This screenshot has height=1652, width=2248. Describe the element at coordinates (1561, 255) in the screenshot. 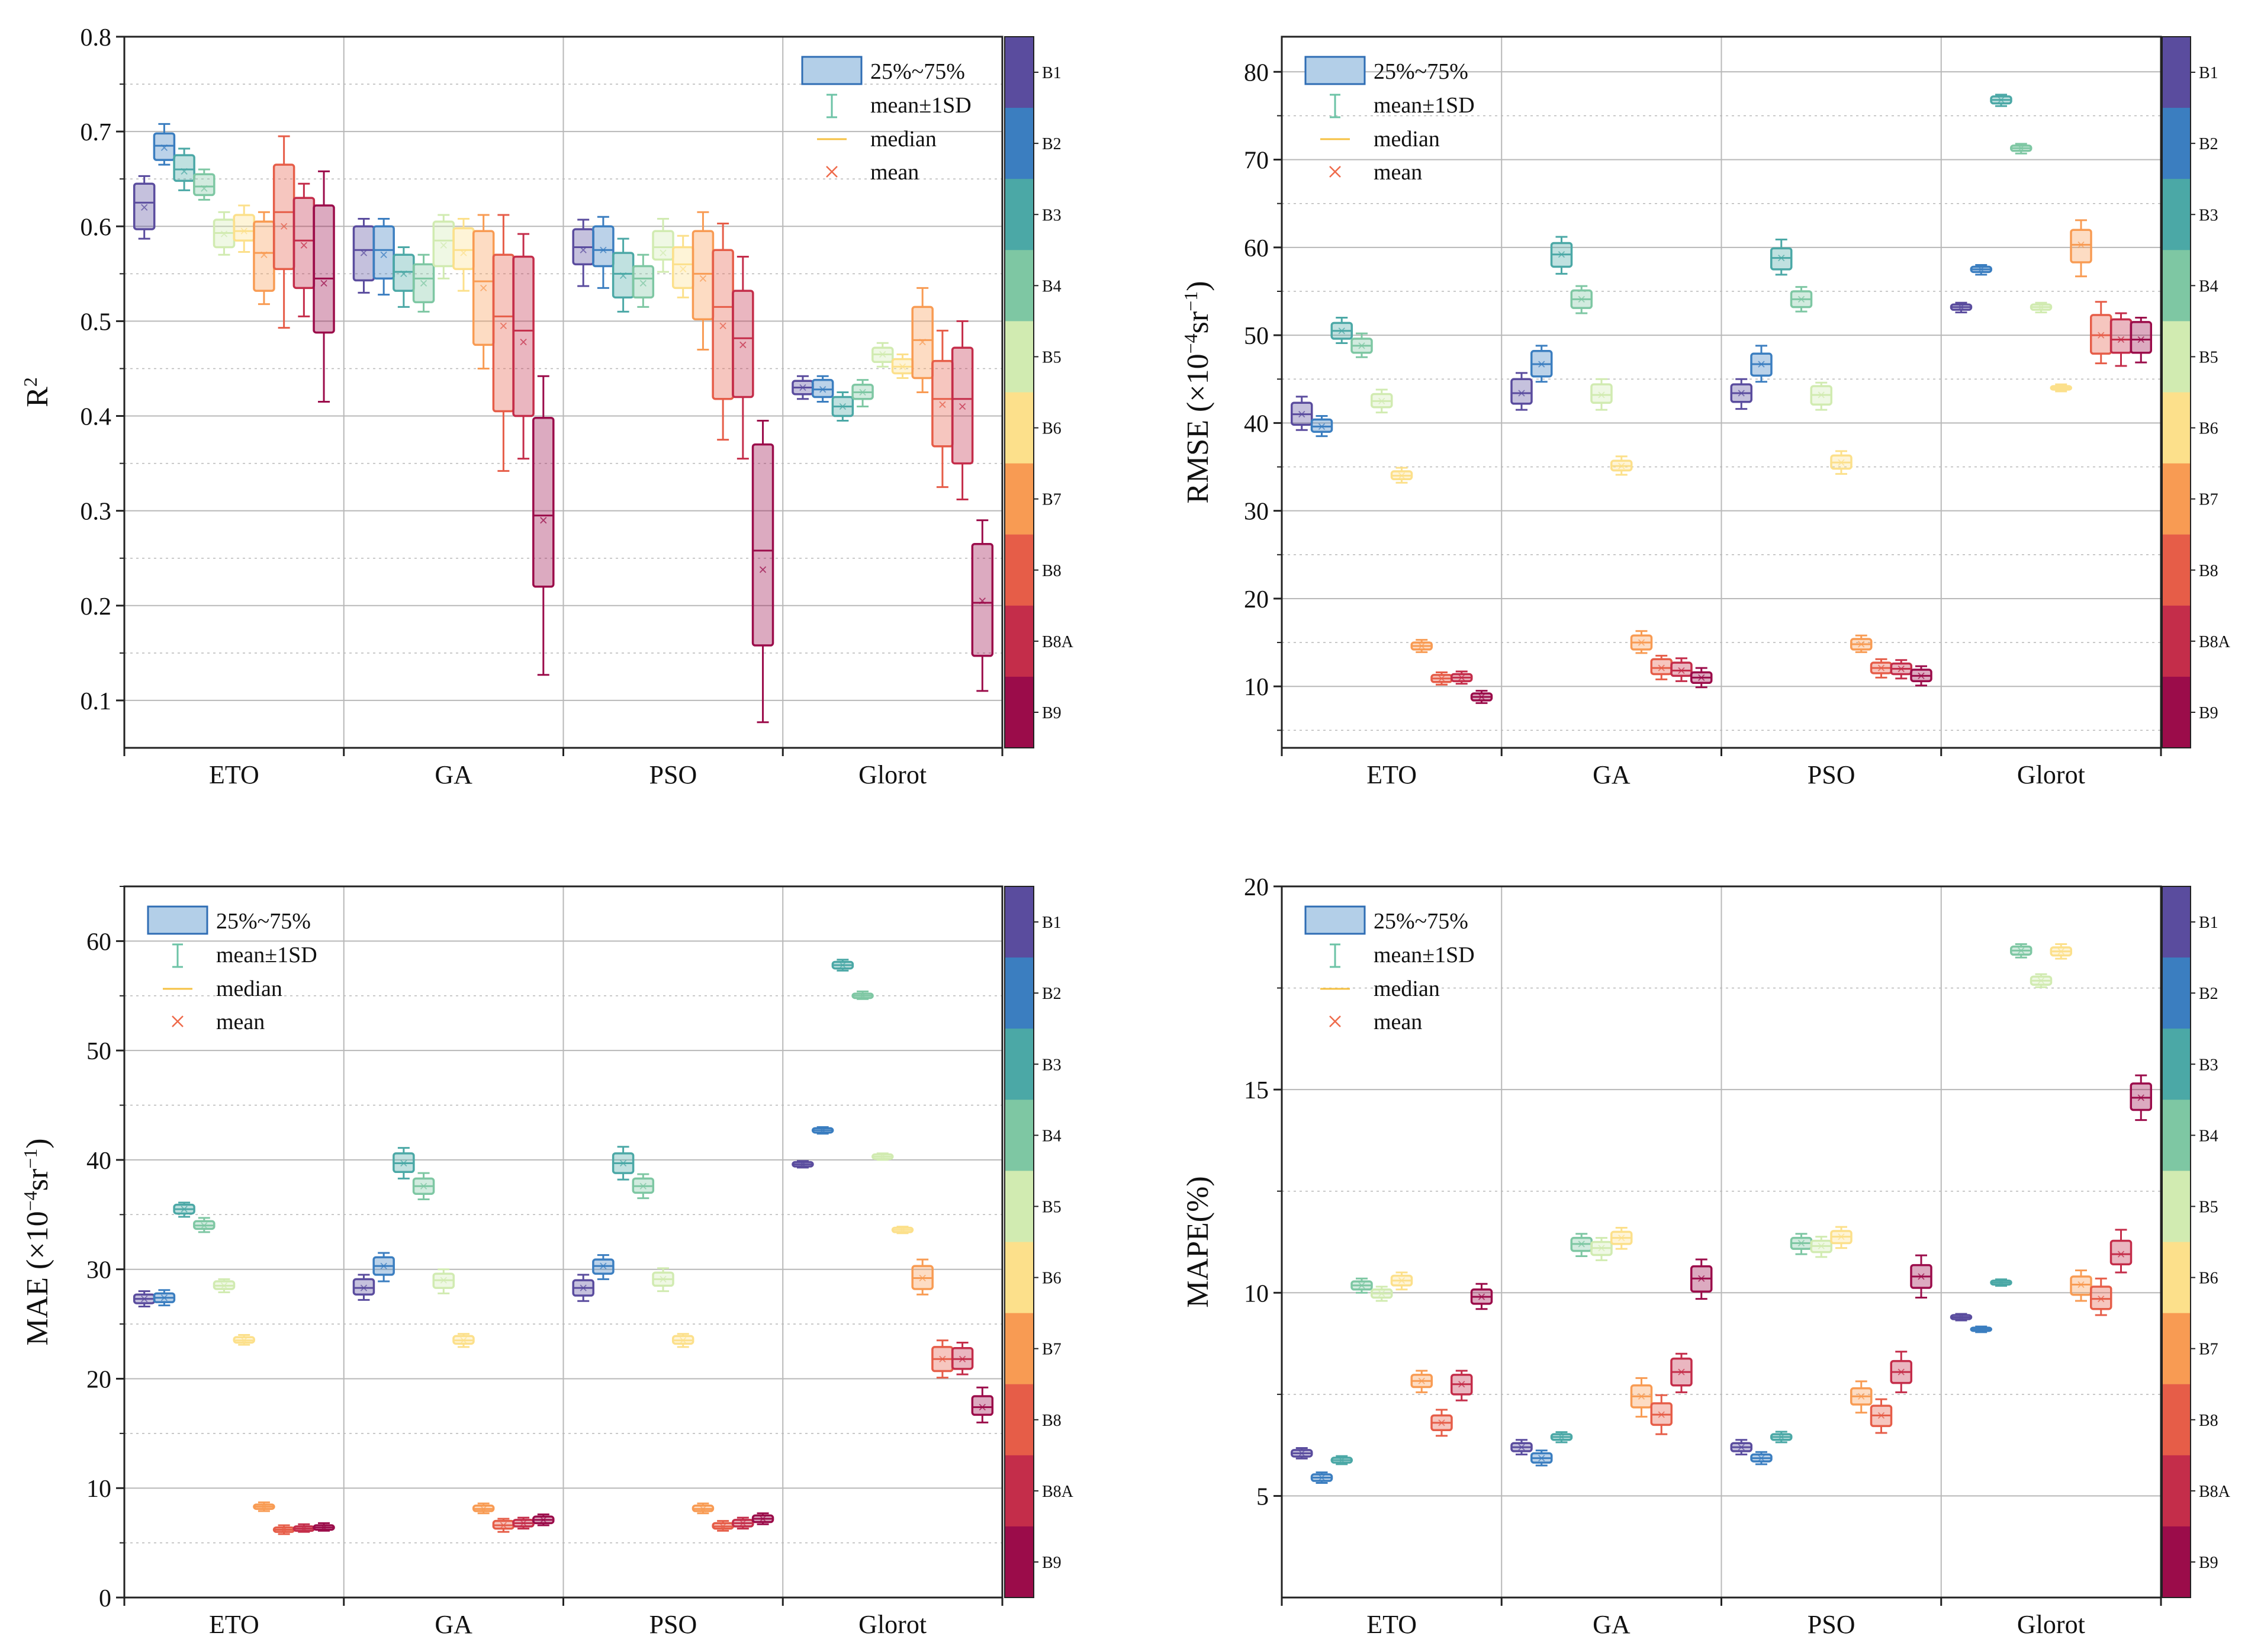

I see `box-GA-B3` at that location.